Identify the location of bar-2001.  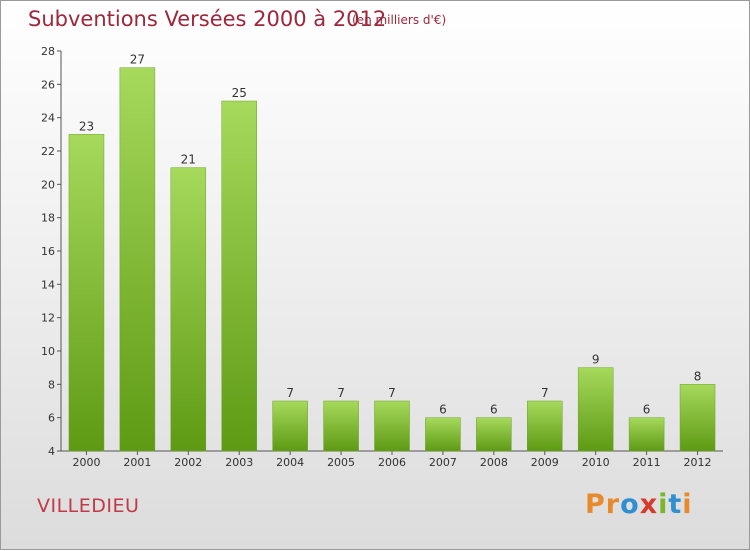
(137, 259).